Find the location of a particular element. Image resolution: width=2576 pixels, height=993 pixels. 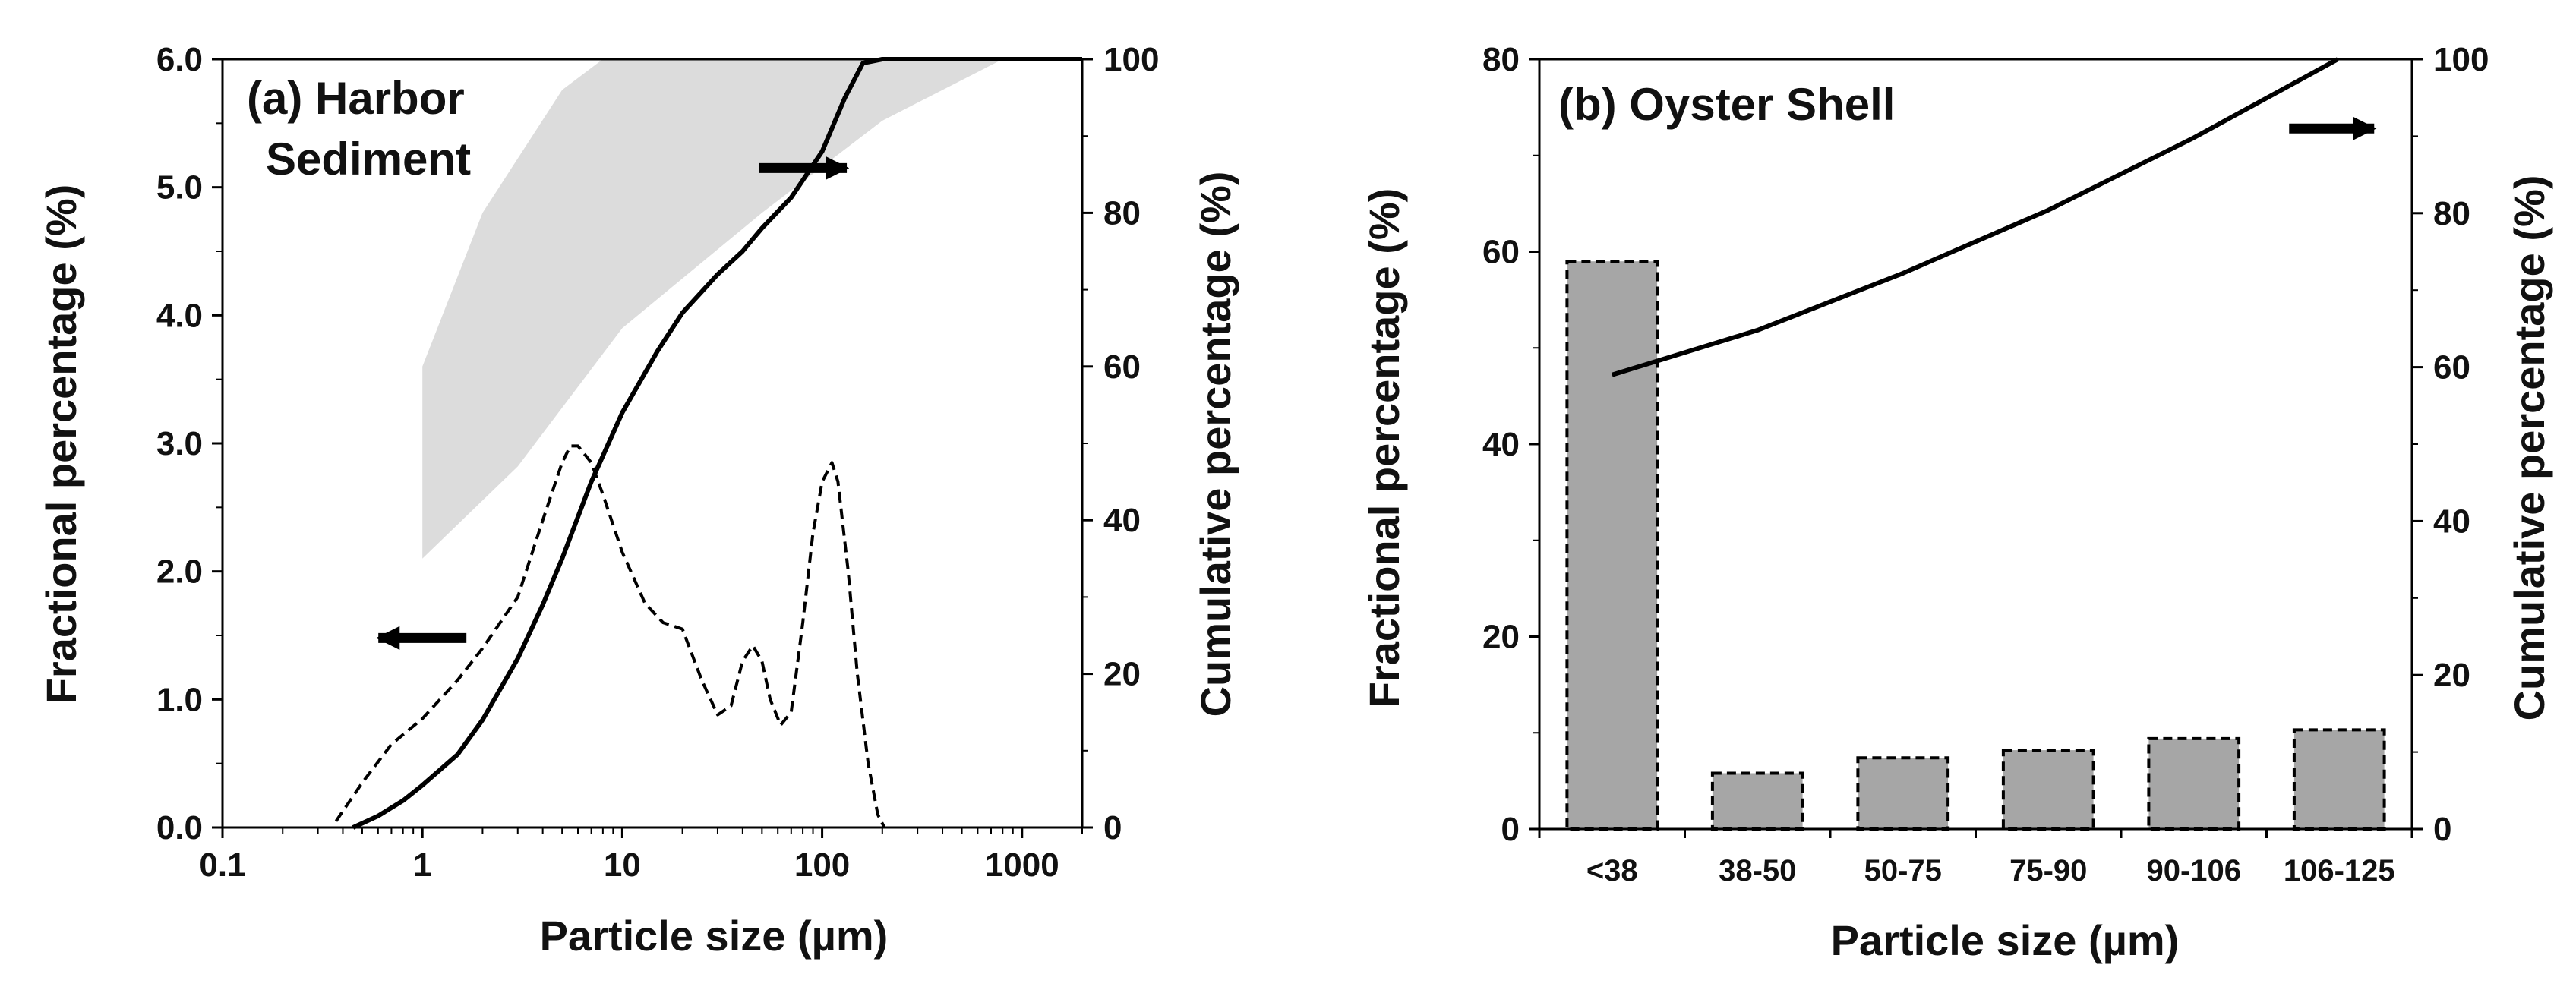

cumulative-percentage-line is located at coordinates (1975, 217).